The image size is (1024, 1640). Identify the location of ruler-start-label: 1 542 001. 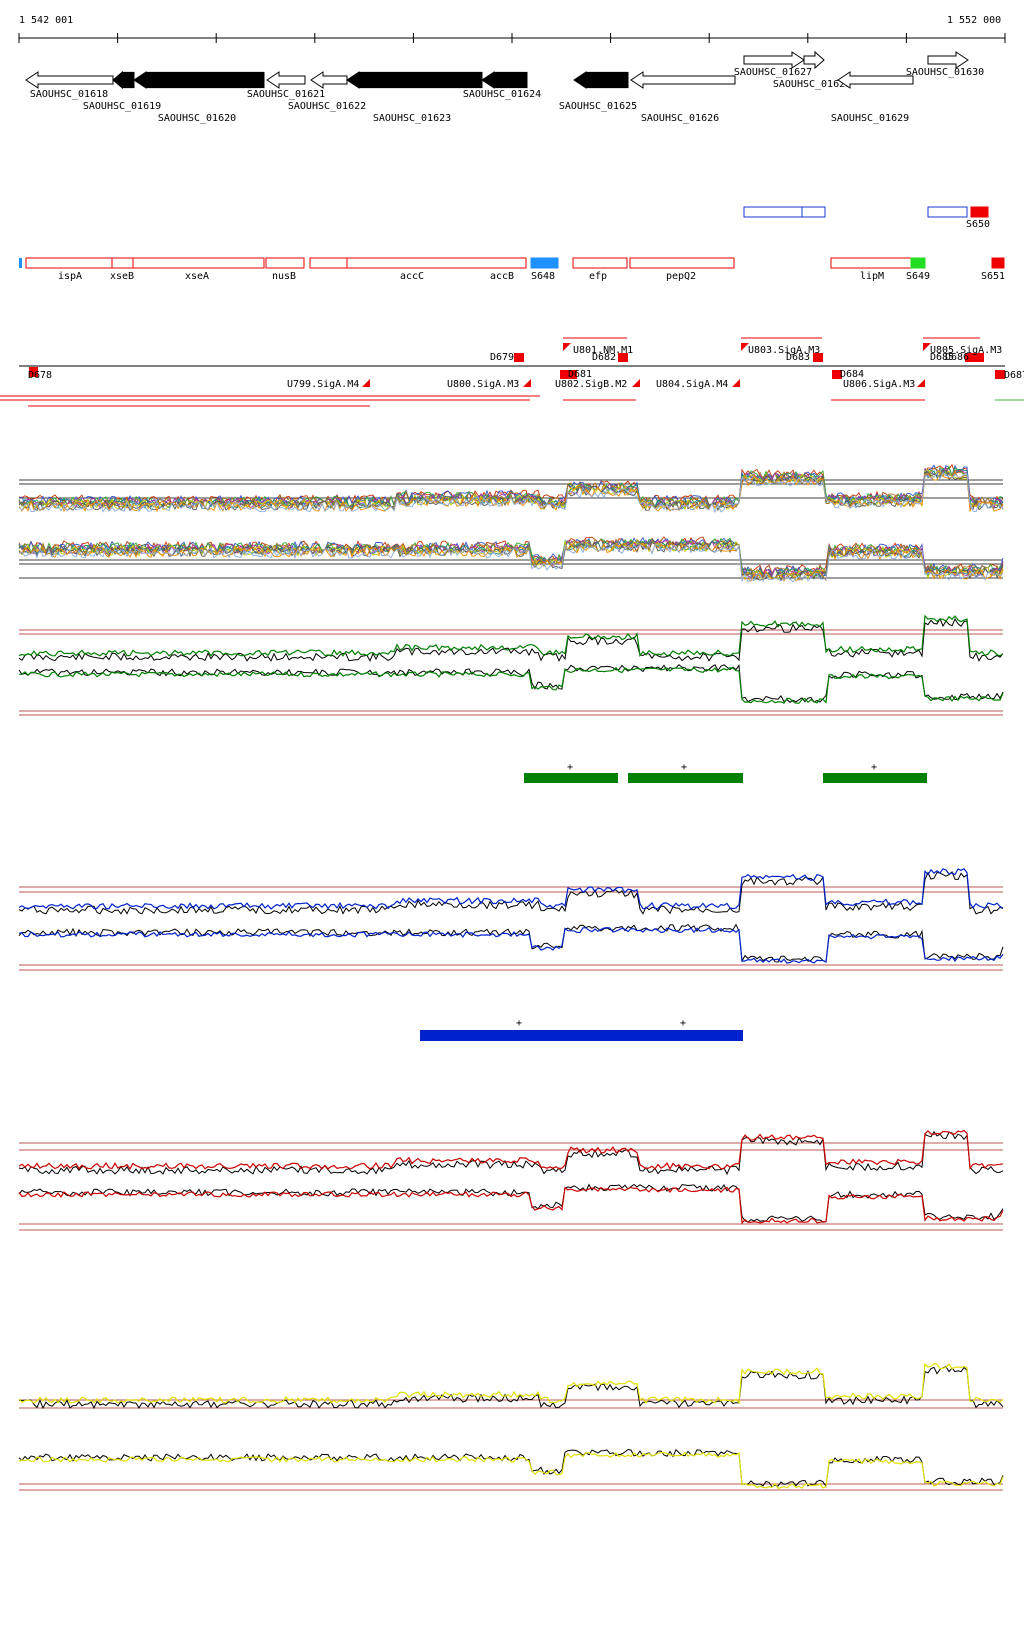
(46, 20).